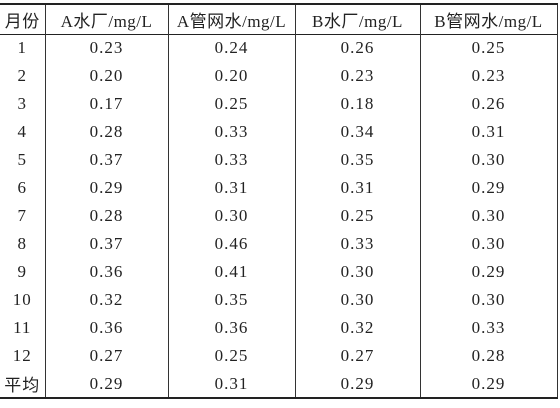 The height and width of the screenshot is (408, 560). I want to click on month-cell: 7, so click(22, 215).